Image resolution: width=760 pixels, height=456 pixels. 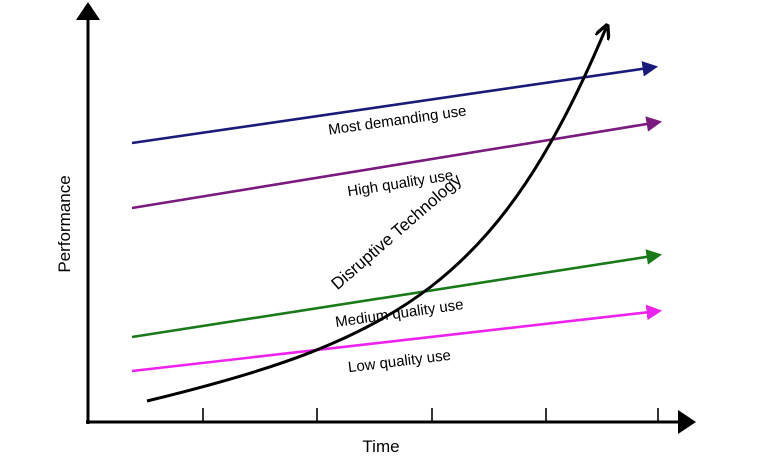 What do you see at coordinates (397, 294) in the screenshot?
I see `medium-quality-use-line` at bounding box center [397, 294].